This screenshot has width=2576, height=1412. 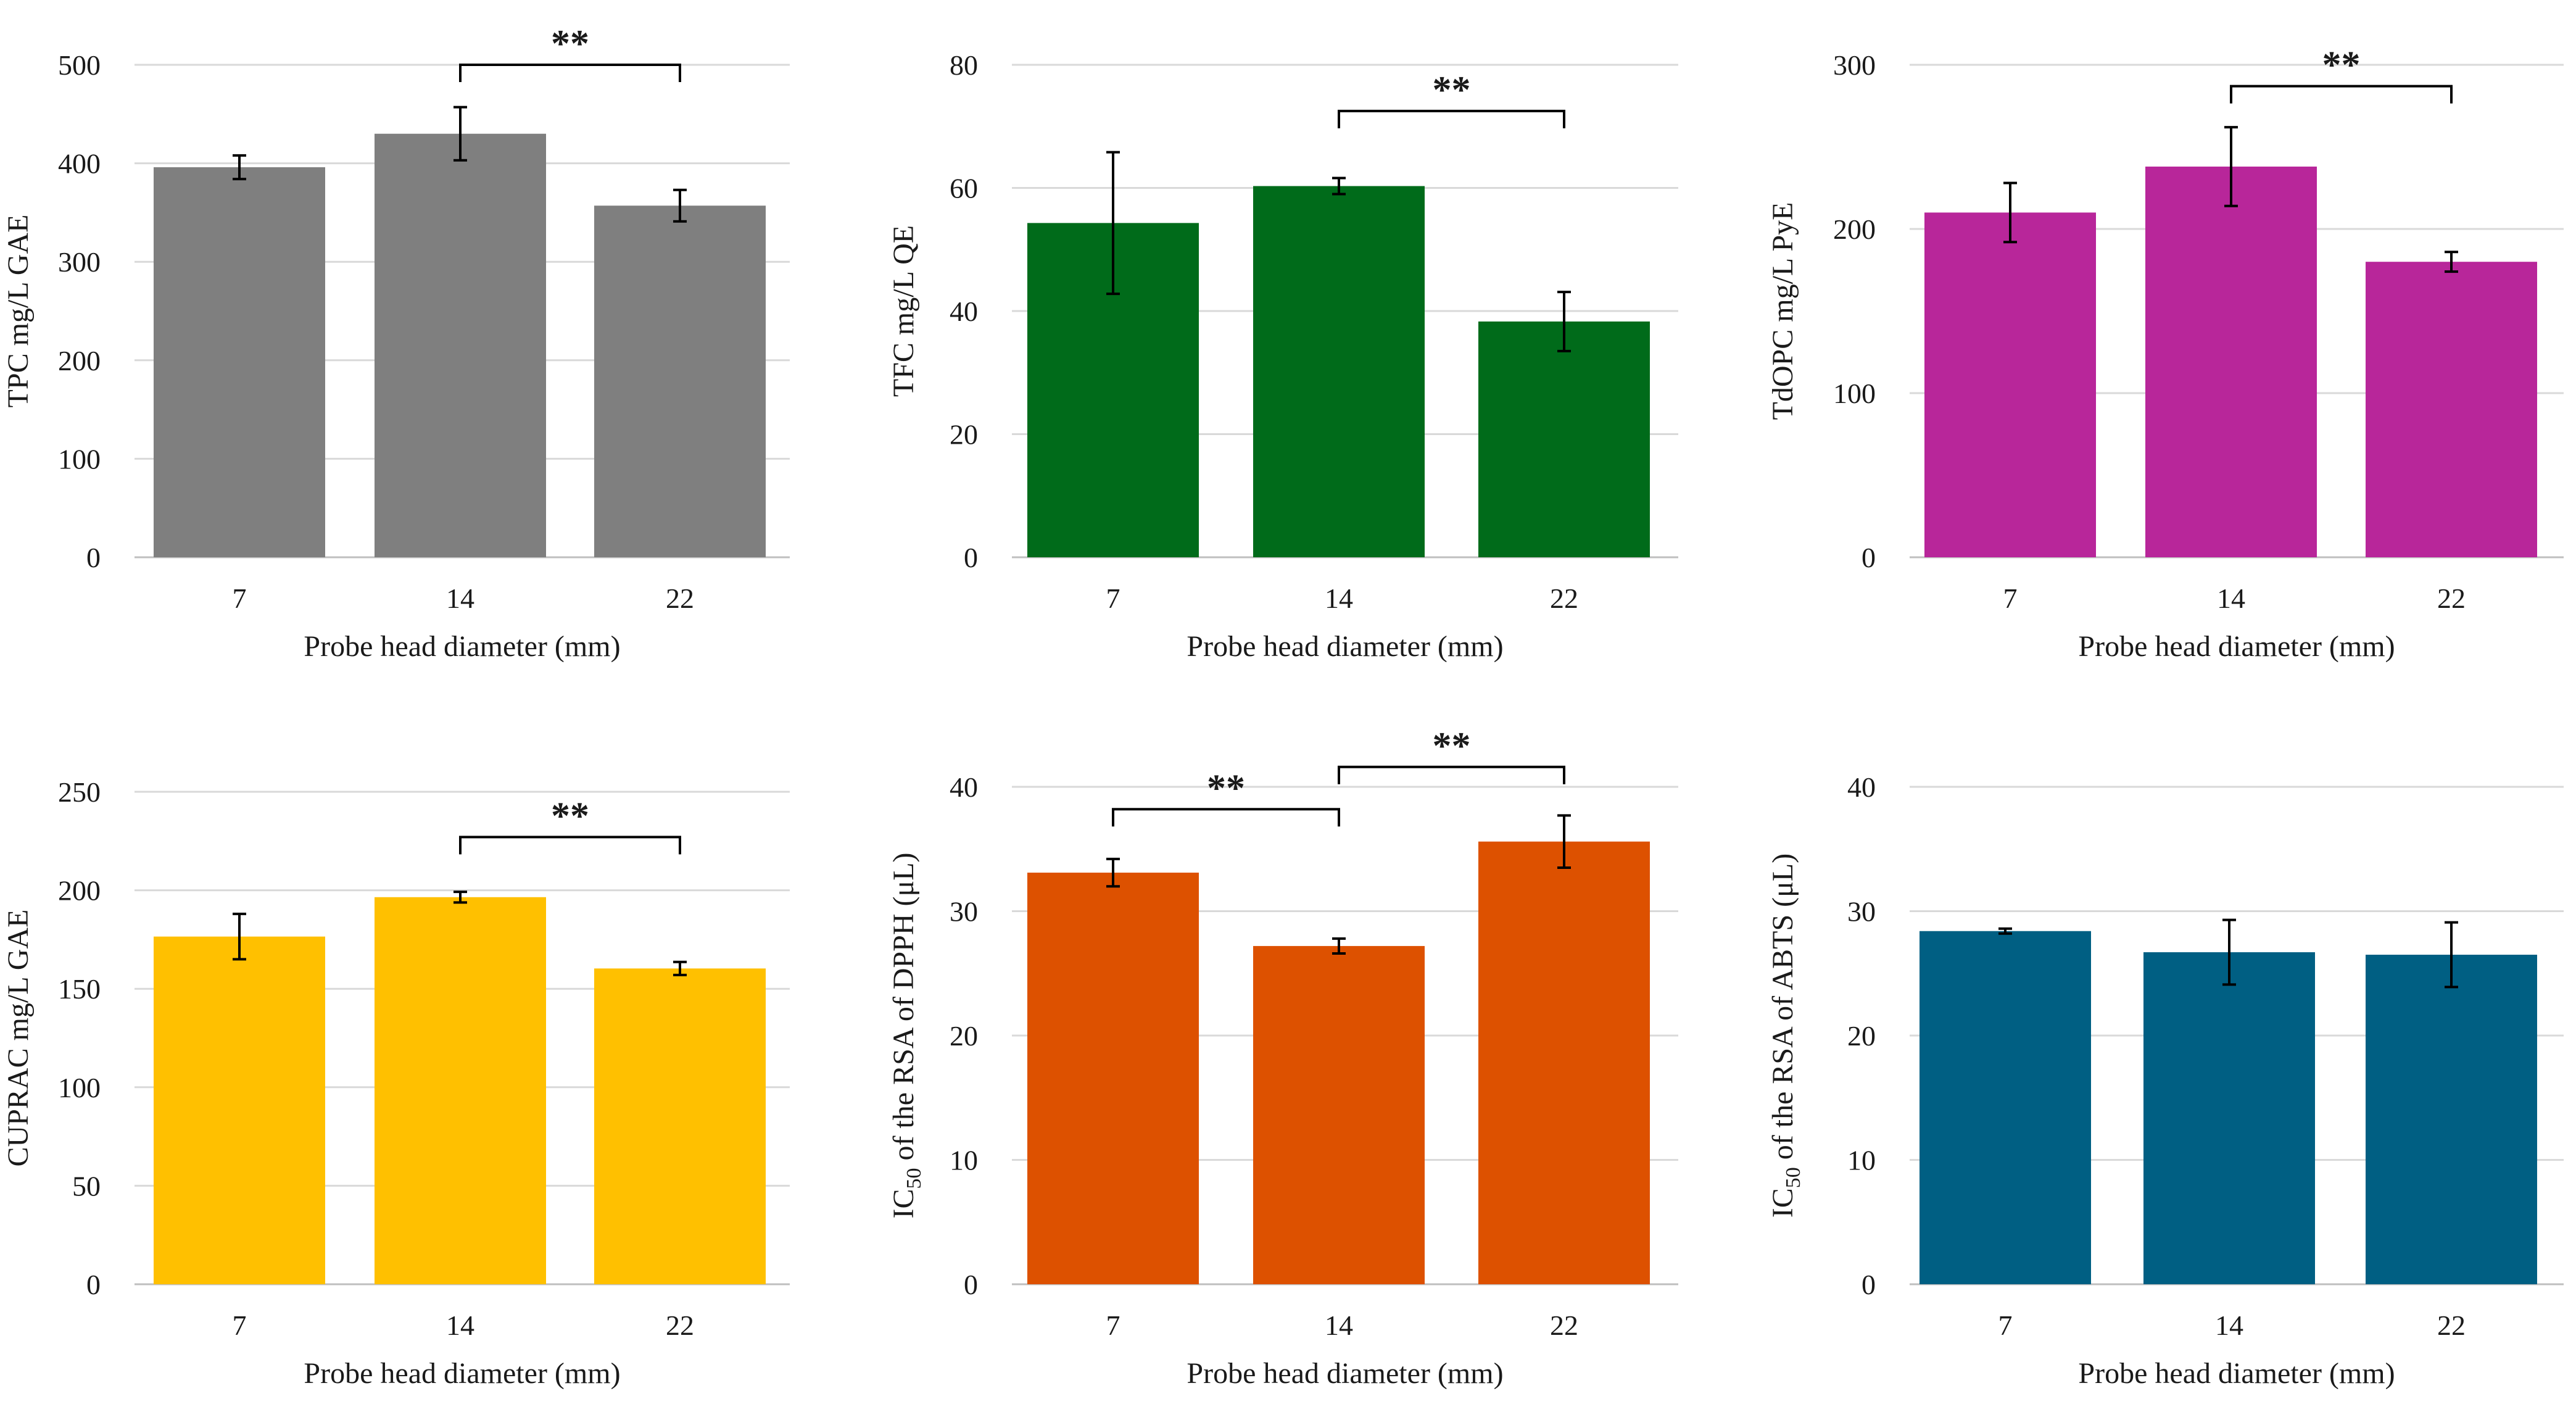 What do you see at coordinates (79, 989) in the screenshot?
I see `y-tick-label: 150` at bounding box center [79, 989].